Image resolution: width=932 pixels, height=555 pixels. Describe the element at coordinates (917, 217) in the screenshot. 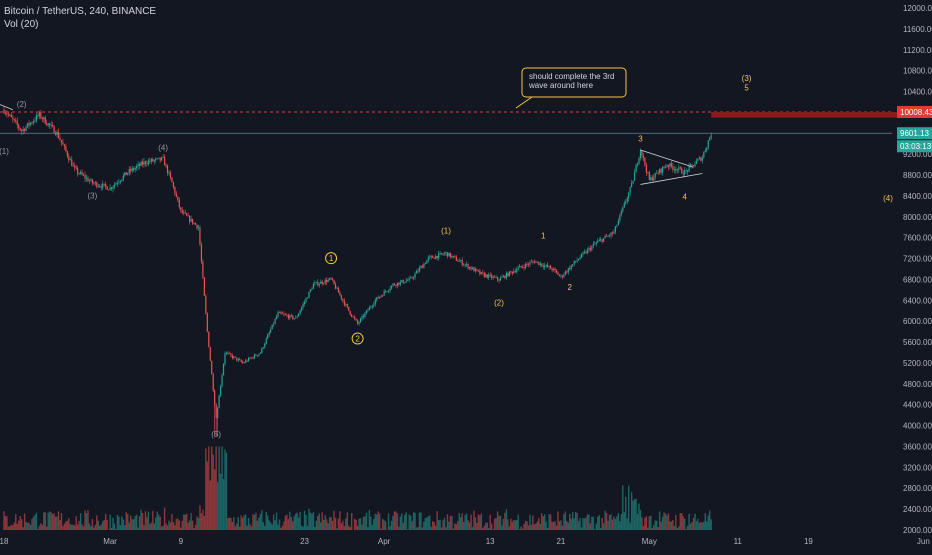

I see `y-axis-tick-label: 8000.00` at that location.